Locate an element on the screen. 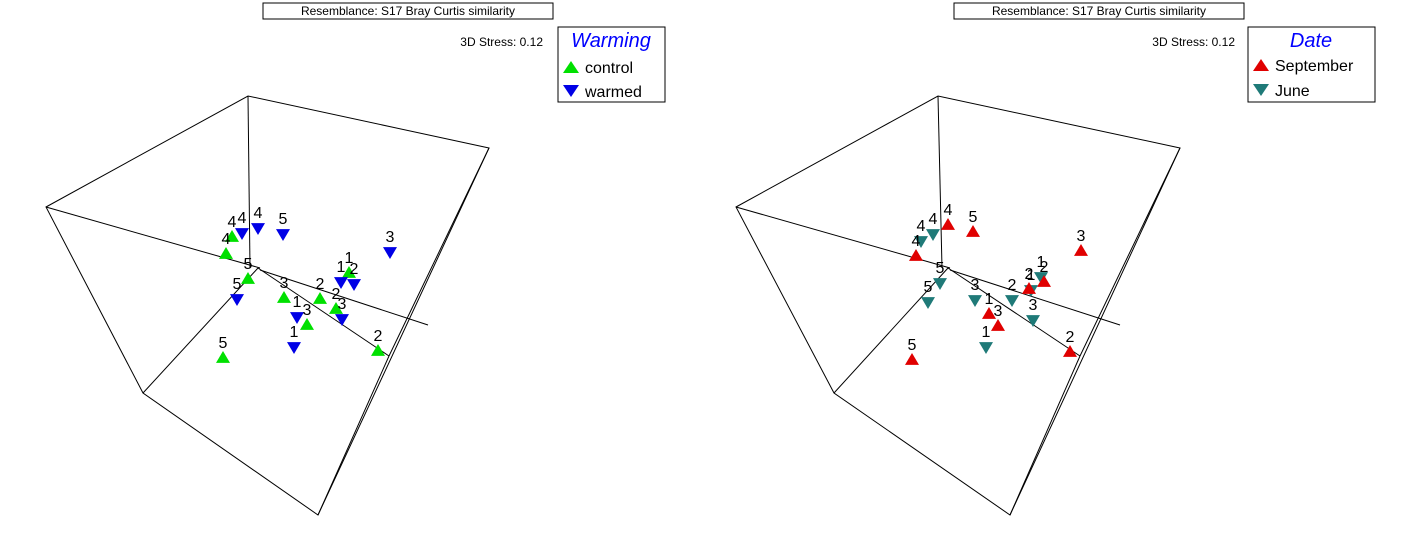  legend-label-september: September is located at coordinates (1314, 66).